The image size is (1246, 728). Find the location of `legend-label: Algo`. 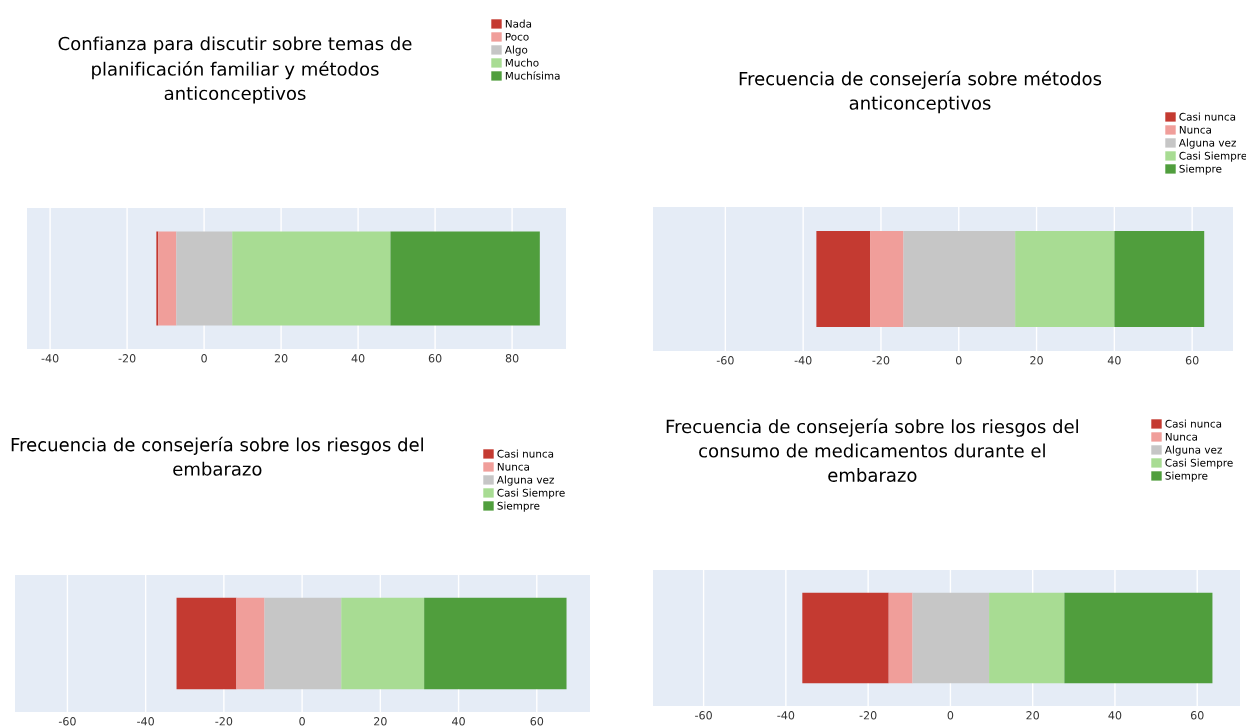

legend-label: Algo is located at coordinates (516, 50).